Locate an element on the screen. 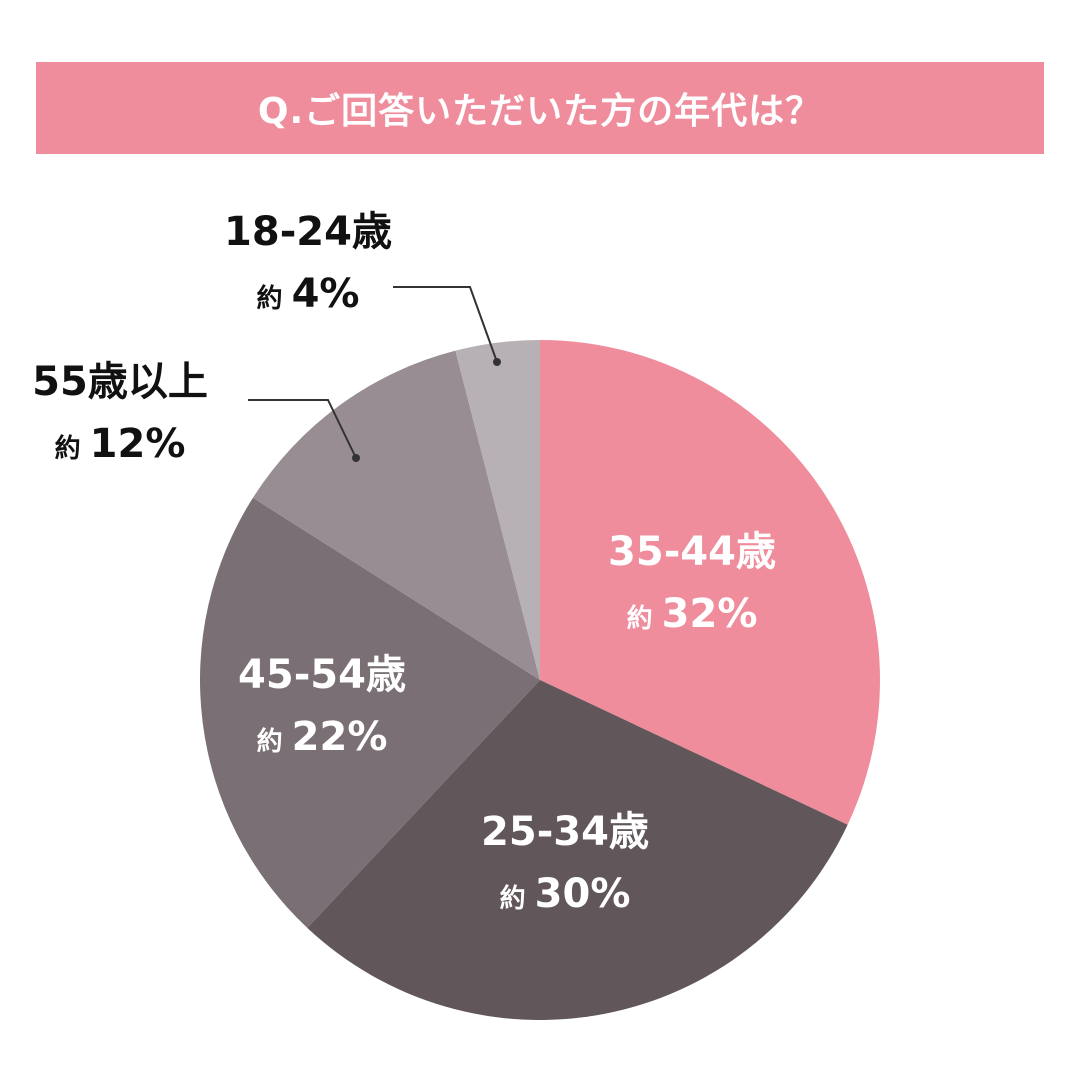 The width and height of the screenshot is (1080, 1080). slice-value-label-0: 約 32% is located at coordinates (692, 614).